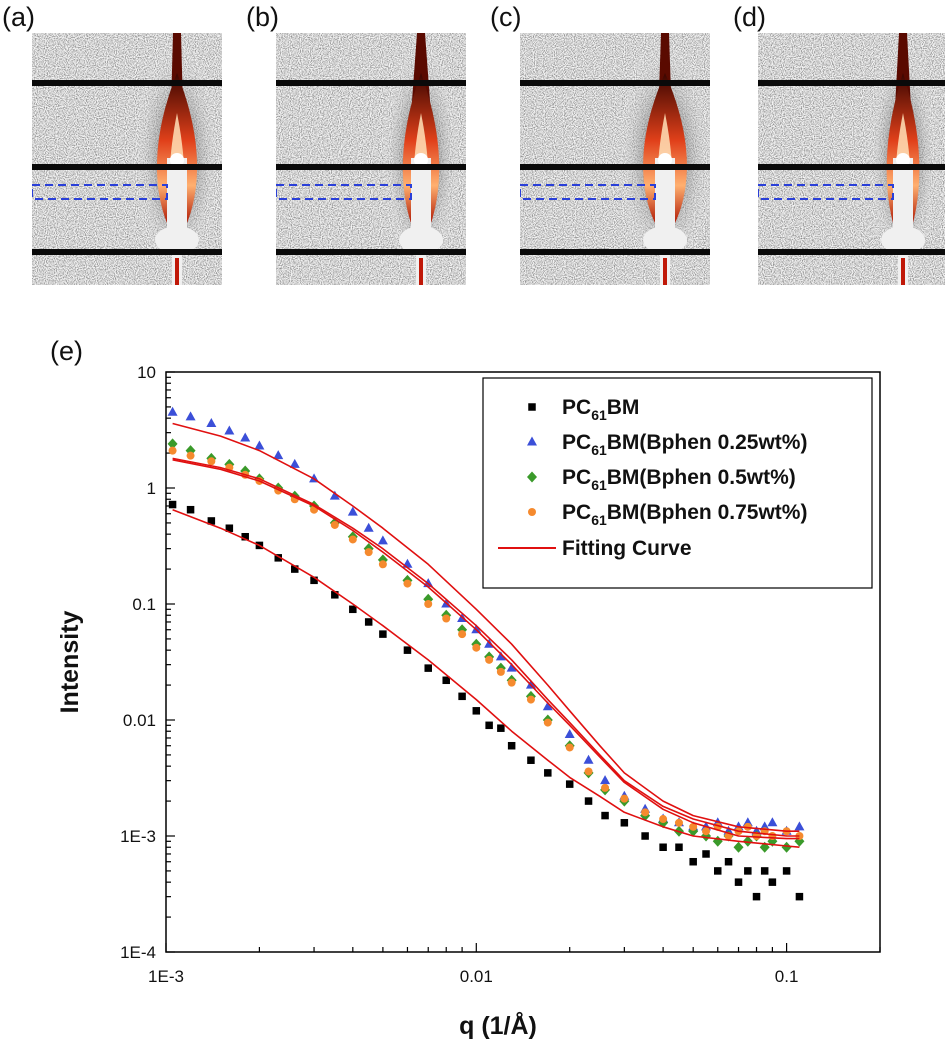 The width and height of the screenshot is (945, 1050). I want to click on y-axis-label: Intensity, so click(70, 662).